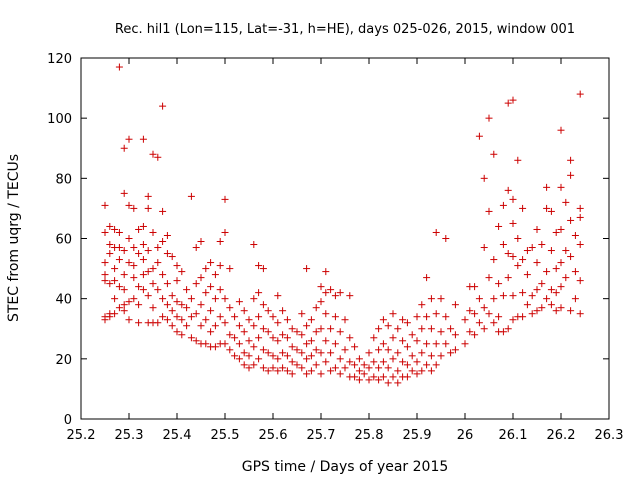 The height and width of the screenshot is (485, 640). I want to click on x-tick-label: 25.9, so click(417, 435).